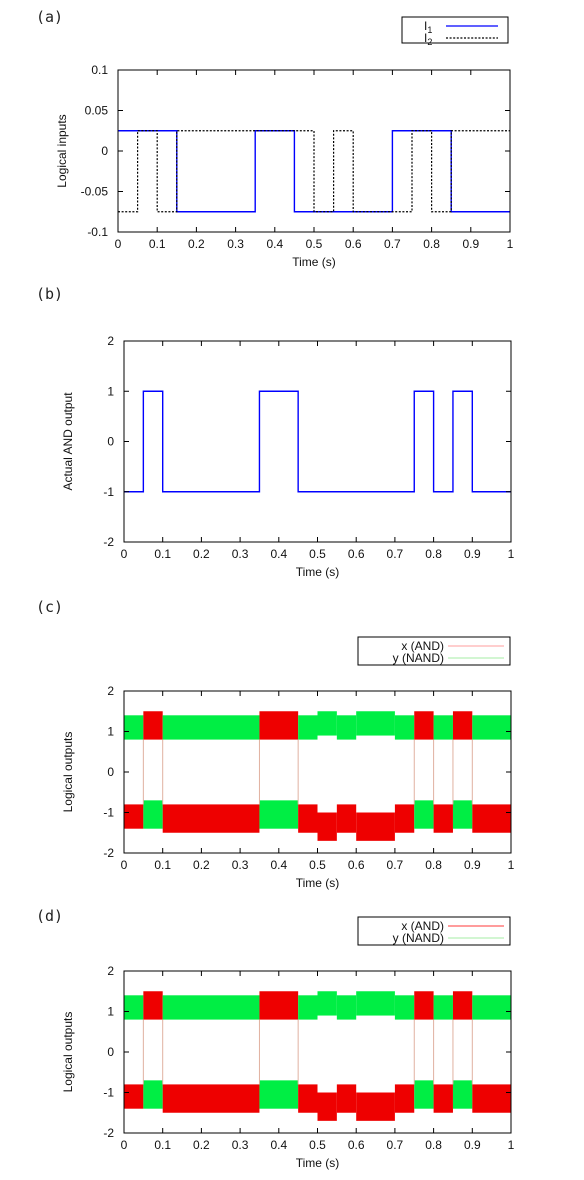 This screenshot has height=1180, width=584. I want to click on legend: x (AND)y (NAND), so click(434, 651).